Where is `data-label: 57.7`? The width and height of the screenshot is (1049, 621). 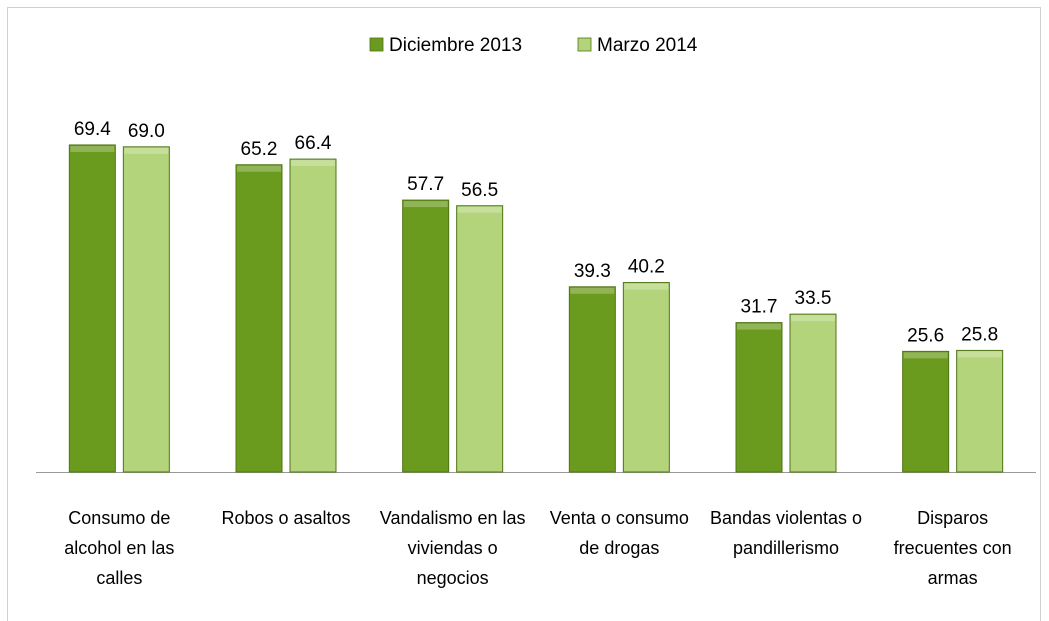
data-label: 57.7 is located at coordinates (425, 184).